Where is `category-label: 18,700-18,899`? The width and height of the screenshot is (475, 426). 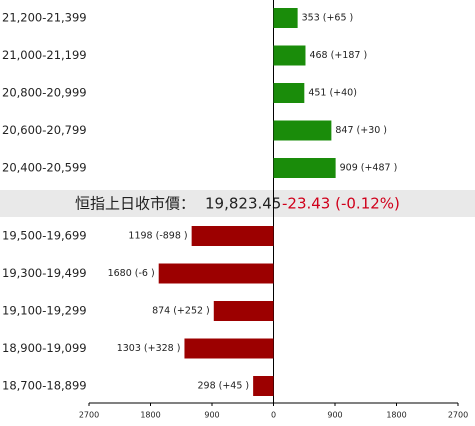 category-label: 18,700-18,899 is located at coordinates (44, 386).